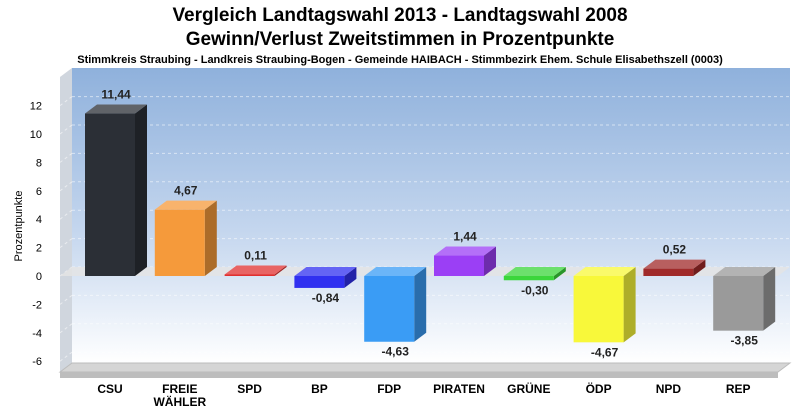  Describe the element at coordinates (36, 107) in the screenshot. I see `y-tick-label: 12` at that location.